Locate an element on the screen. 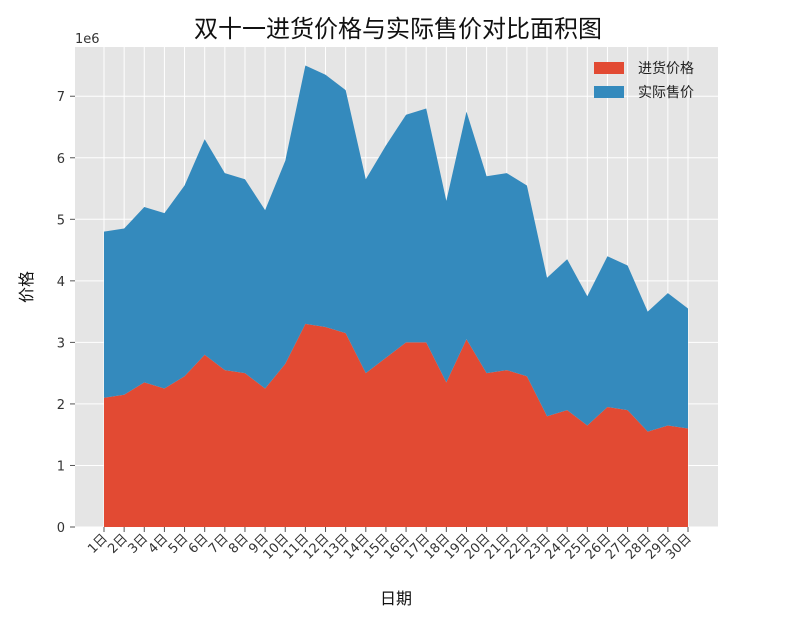 The width and height of the screenshot is (796, 620). y-axis-label: 价格 is located at coordinates (26, 287).